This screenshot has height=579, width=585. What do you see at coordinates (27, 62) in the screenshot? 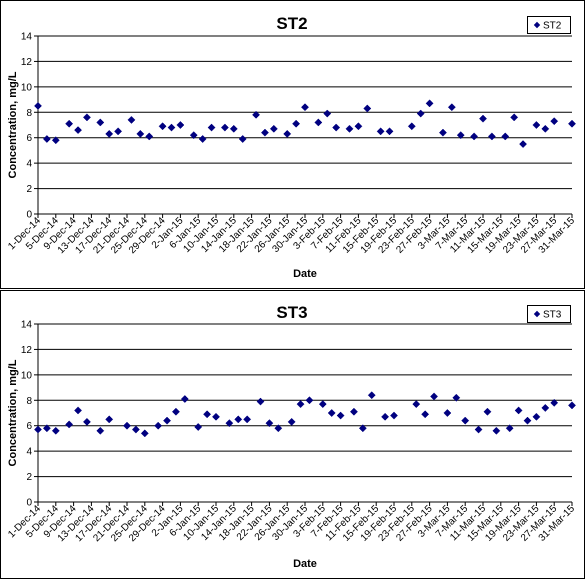
I see `y-tick-label: 12` at bounding box center [27, 62].